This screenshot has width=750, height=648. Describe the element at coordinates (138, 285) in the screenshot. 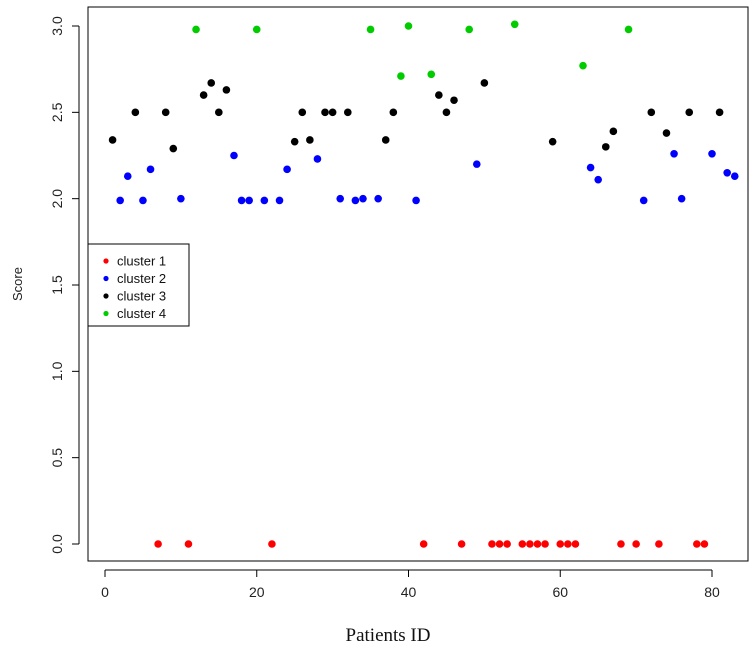

I see `legend: cluster 1 cluster 2 cluster 3 cluster 4` at that location.